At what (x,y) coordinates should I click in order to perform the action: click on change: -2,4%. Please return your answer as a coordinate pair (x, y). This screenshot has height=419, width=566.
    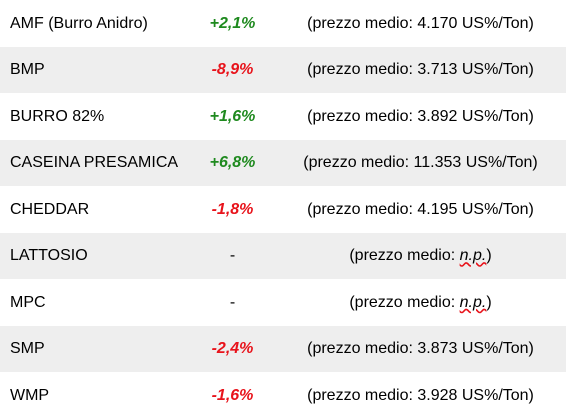
    Looking at the image, I should click on (232, 348).